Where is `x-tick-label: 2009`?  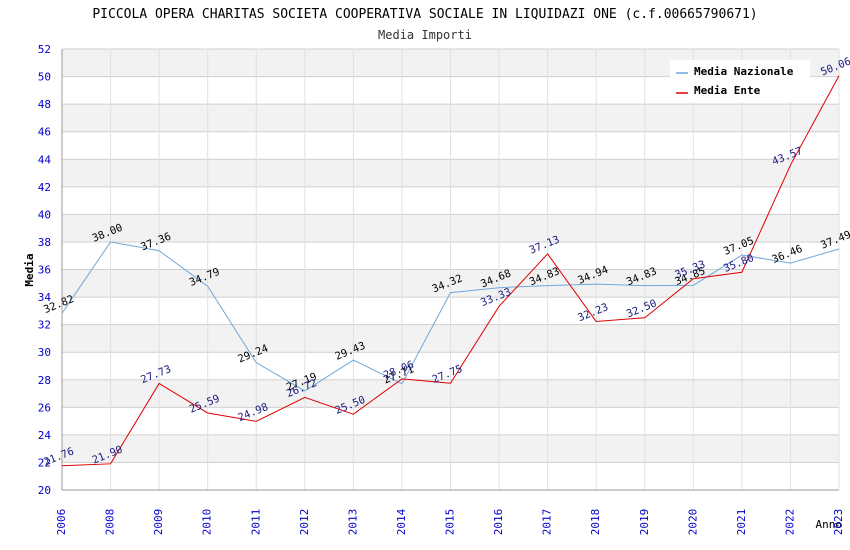
x-tick-label: 2009 is located at coordinates (158, 522).